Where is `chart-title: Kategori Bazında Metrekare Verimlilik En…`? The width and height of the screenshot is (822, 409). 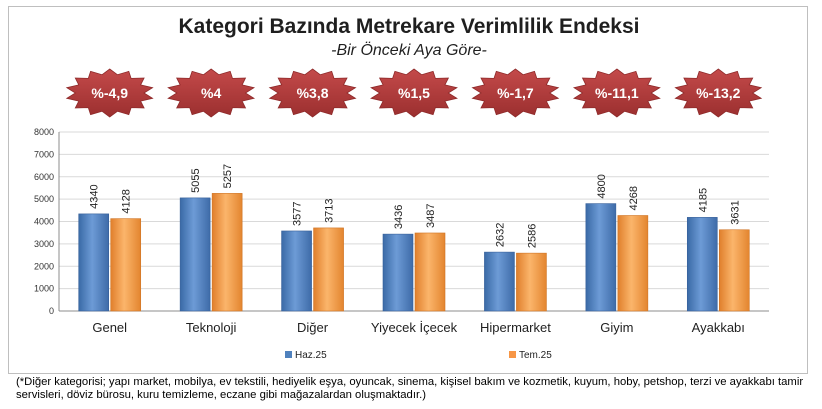 chart-title: Kategori Bazında Metrekare Verimlilik En… is located at coordinates (409, 26).